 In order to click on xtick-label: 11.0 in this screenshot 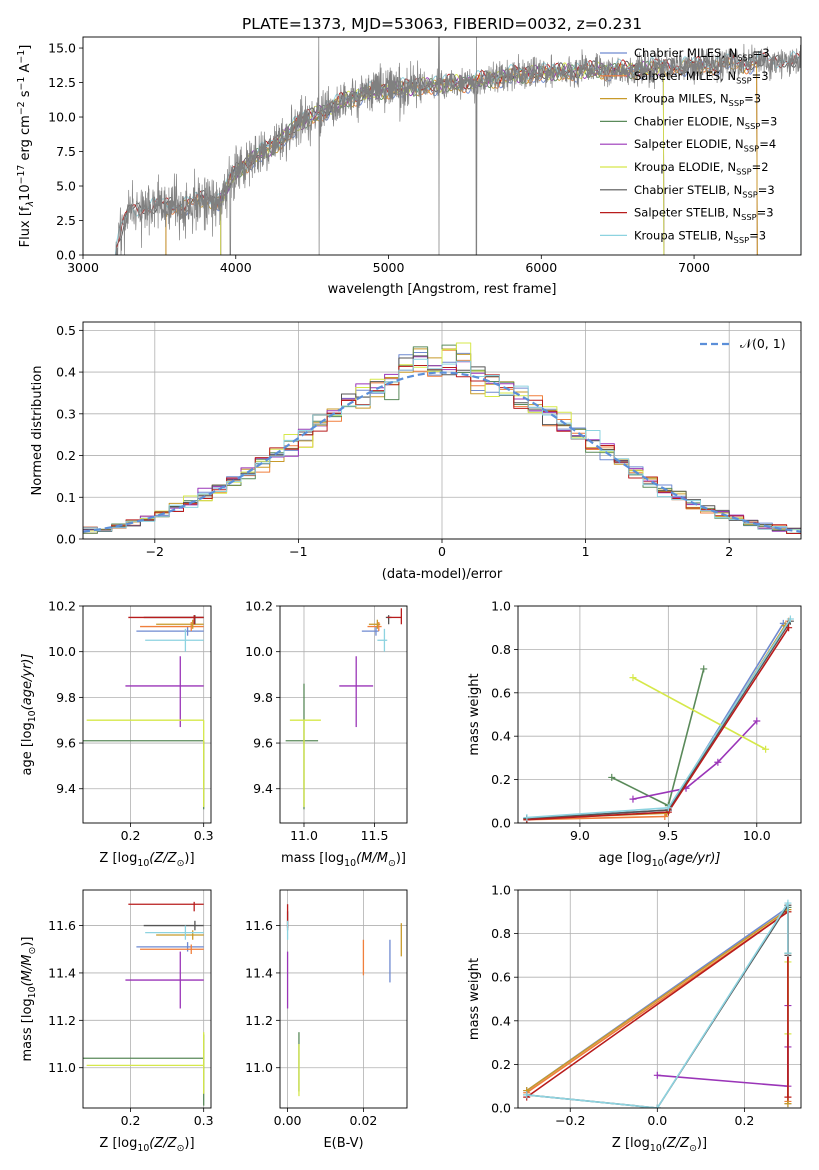, I will do `click(304, 835)`.